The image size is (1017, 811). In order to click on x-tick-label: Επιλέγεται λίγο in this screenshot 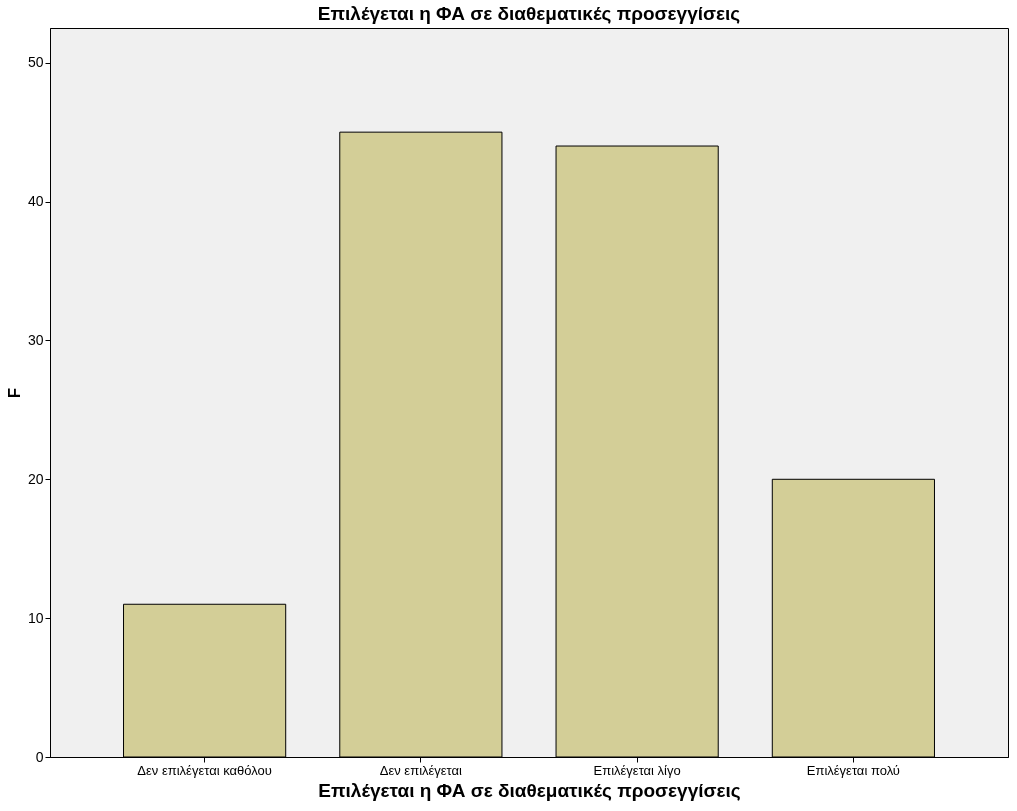, I will do `click(637, 770)`.